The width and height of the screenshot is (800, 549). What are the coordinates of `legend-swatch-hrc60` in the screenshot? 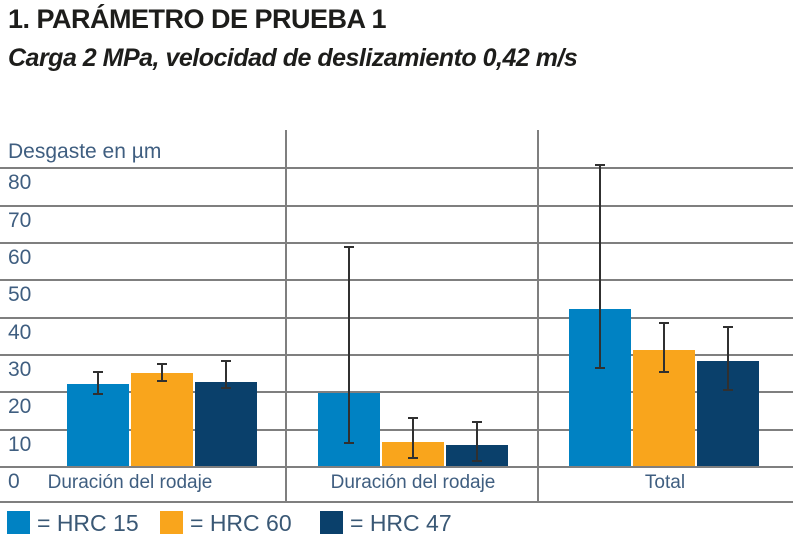 It's located at (171, 522).